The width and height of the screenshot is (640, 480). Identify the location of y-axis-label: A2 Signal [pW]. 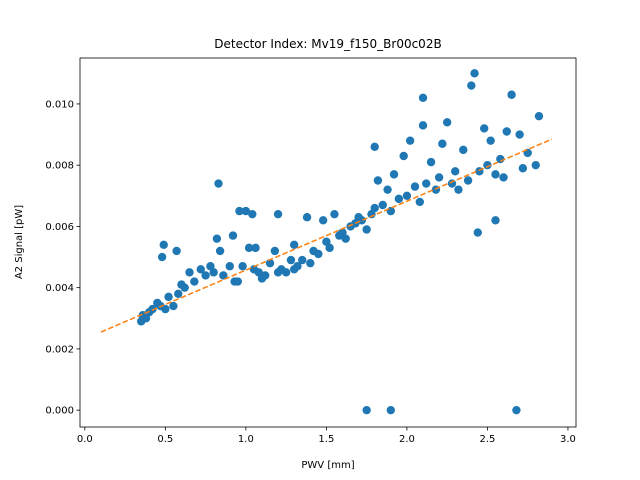
(19, 242).